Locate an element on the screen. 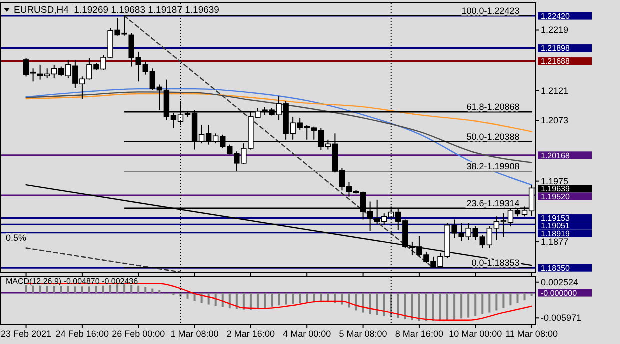  ref-line-label: 1.19520 is located at coordinates (555, 197).